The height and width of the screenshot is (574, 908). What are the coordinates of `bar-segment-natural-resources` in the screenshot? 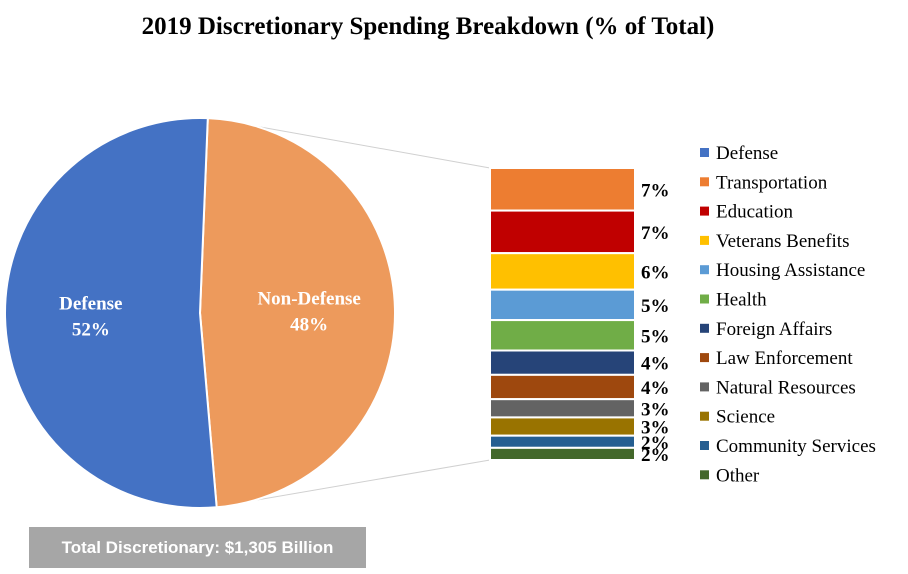 It's located at (562, 408).